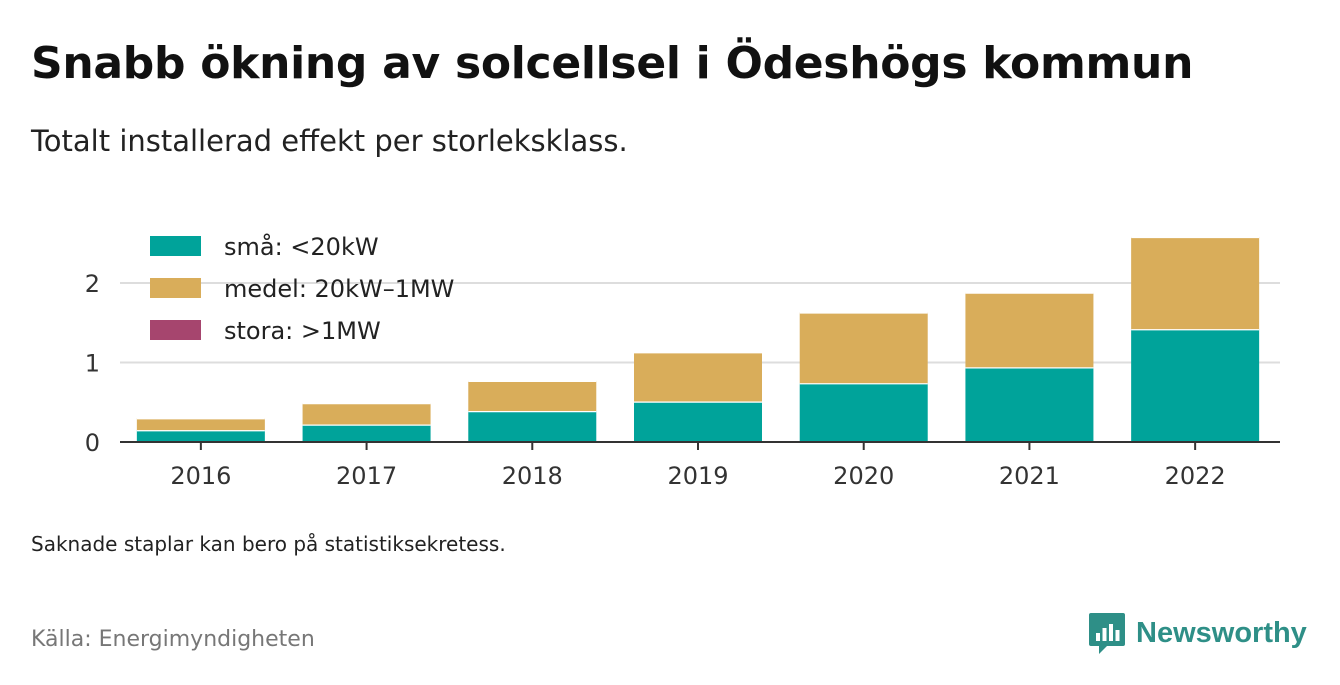 Image resolution: width=1340 pixels, height=685 pixels. What do you see at coordinates (92, 364) in the screenshot?
I see `y-tick-label: 1` at bounding box center [92, 364].